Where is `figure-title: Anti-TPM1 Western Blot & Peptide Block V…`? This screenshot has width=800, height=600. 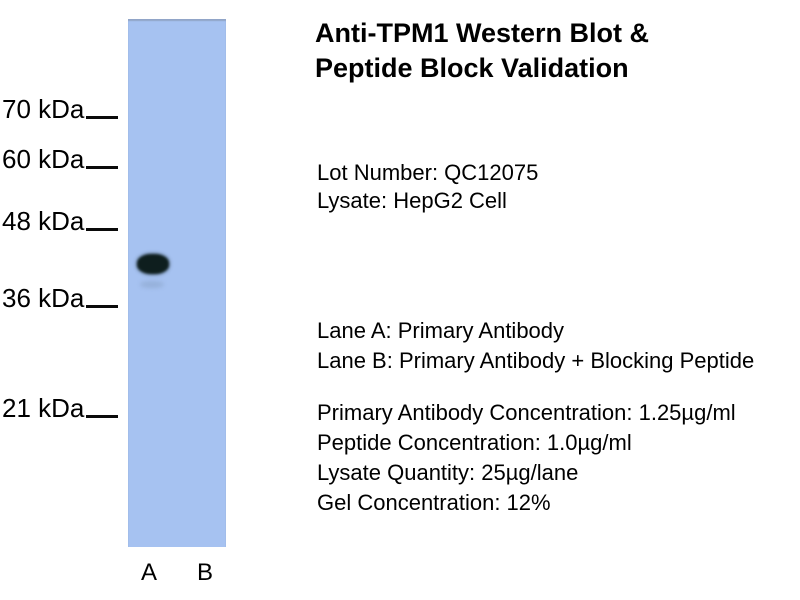
figure-title: Anti-TPM1 Western Blot & Peptide Block V… is located at coordinates (482, 50).